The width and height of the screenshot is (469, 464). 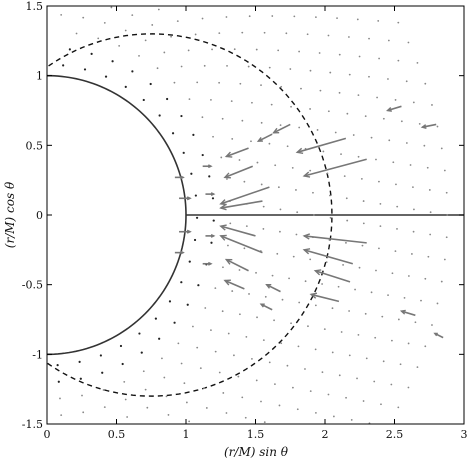 I want to click on y-tick-label: 0.5, so click(x=35, y=145).